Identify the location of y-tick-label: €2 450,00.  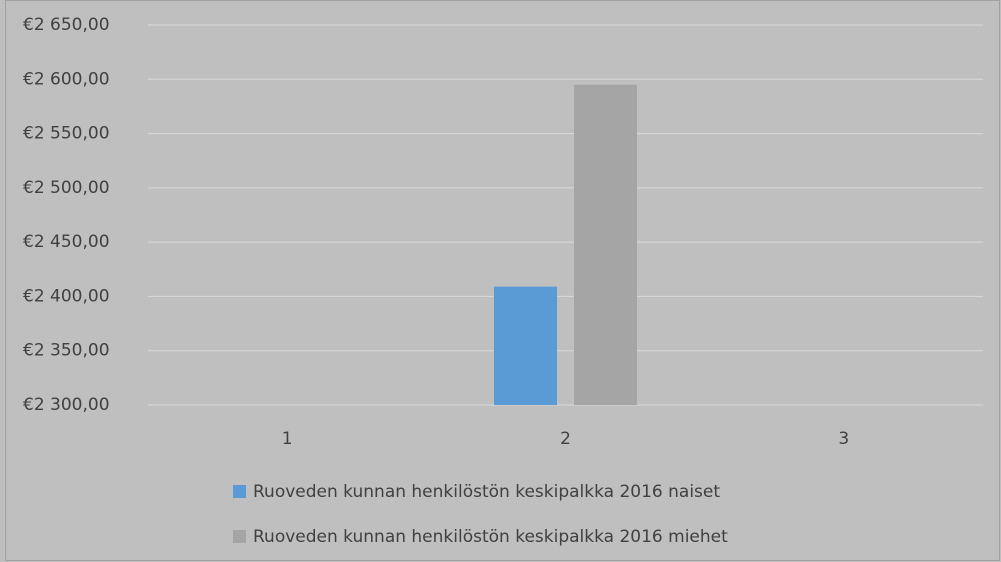
(66, 242).